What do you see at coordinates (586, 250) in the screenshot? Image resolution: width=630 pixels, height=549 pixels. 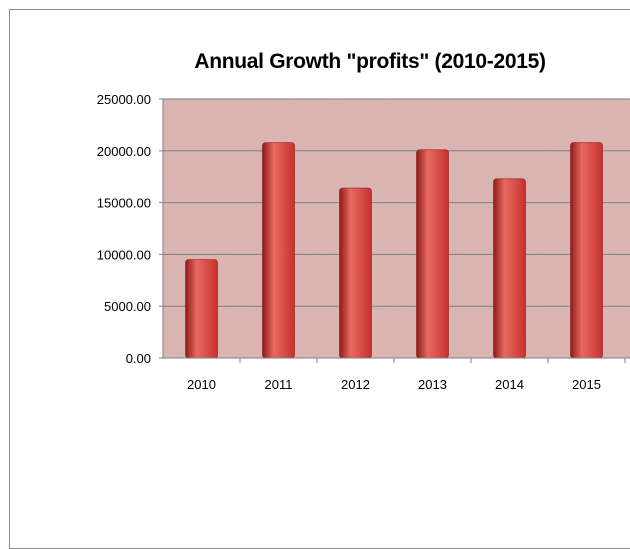 I see `bar-2015` at bounding box center [586, 250].